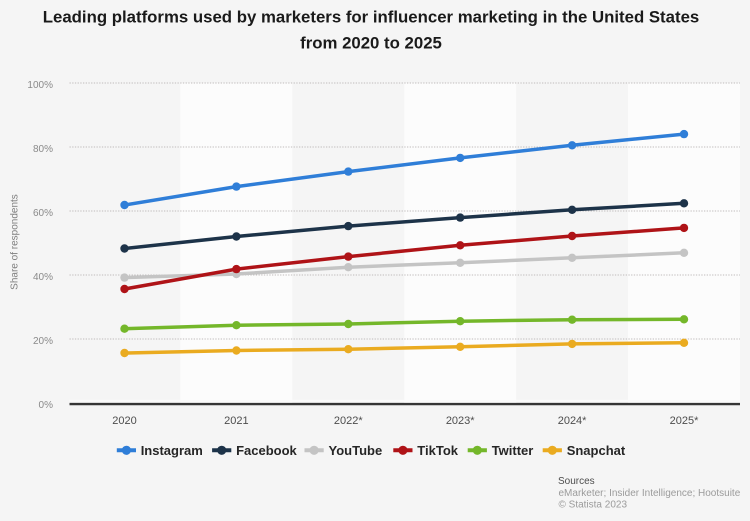  Describe the element at coordinates (43, 277) in the screenshot. I see `svg-text: 40%` at that location.